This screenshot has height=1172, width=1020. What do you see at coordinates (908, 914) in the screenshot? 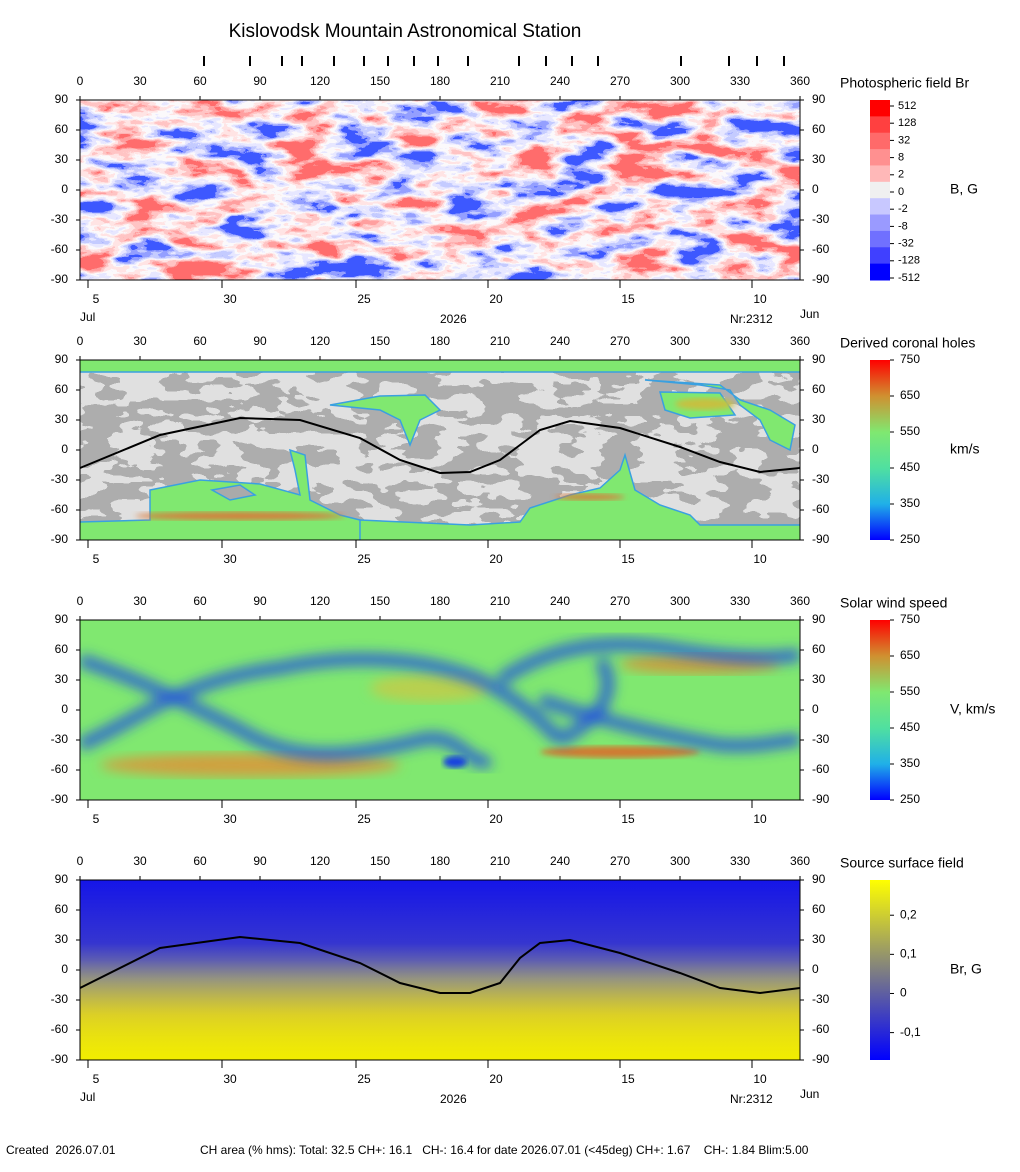
I see `colorbar-tick-label: 0,2` at bounding box center [908, 914].